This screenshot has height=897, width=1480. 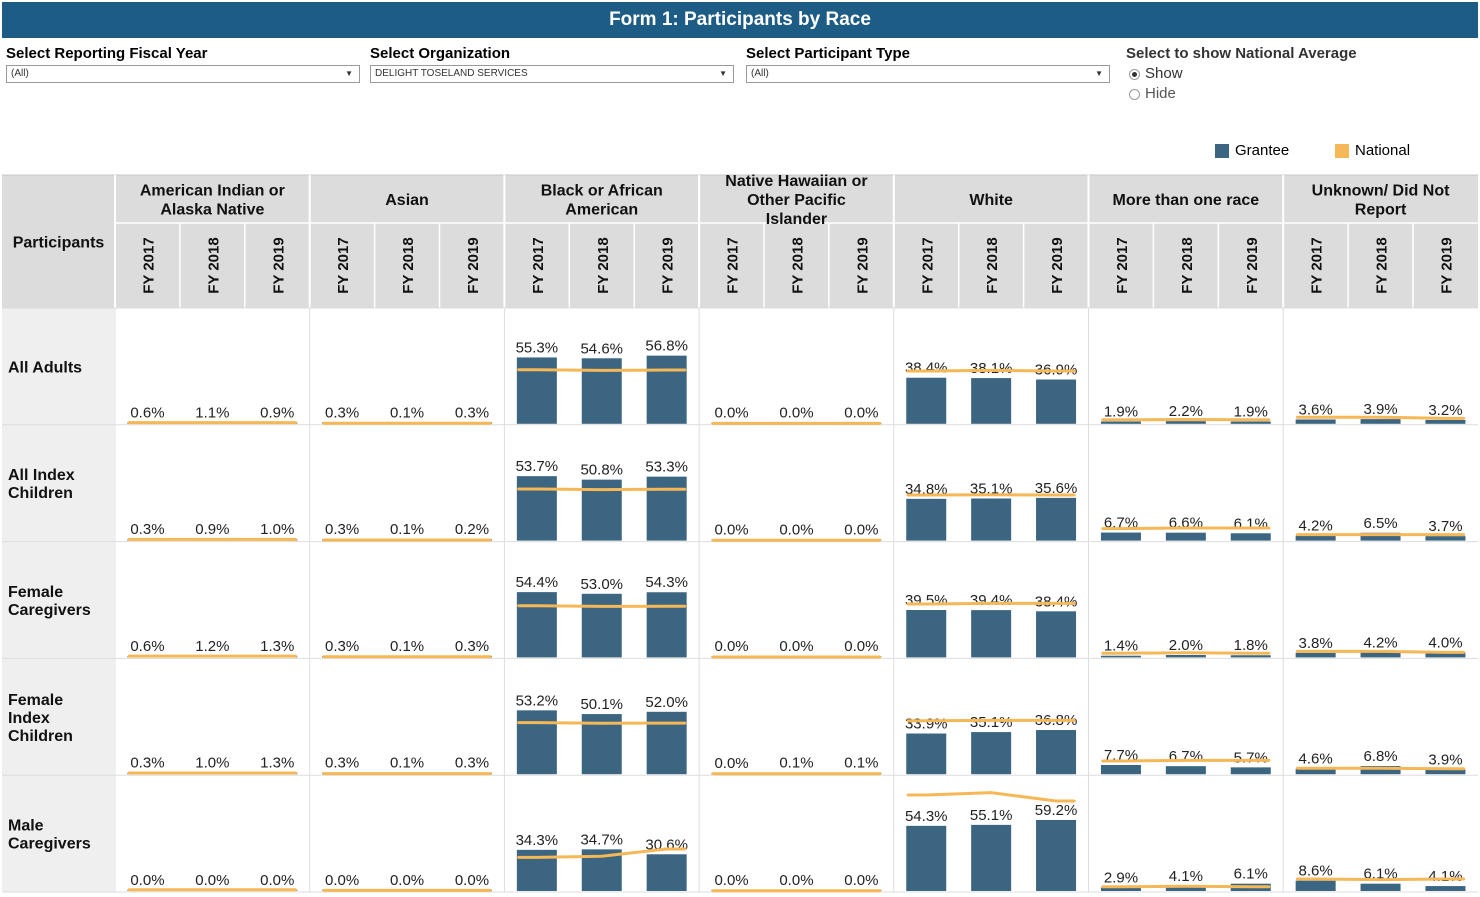 What do you see at coordinates (1160, 93) in the screenshot?
I see `radio-hide-label: Hide` at bounding box center [1160, 93].